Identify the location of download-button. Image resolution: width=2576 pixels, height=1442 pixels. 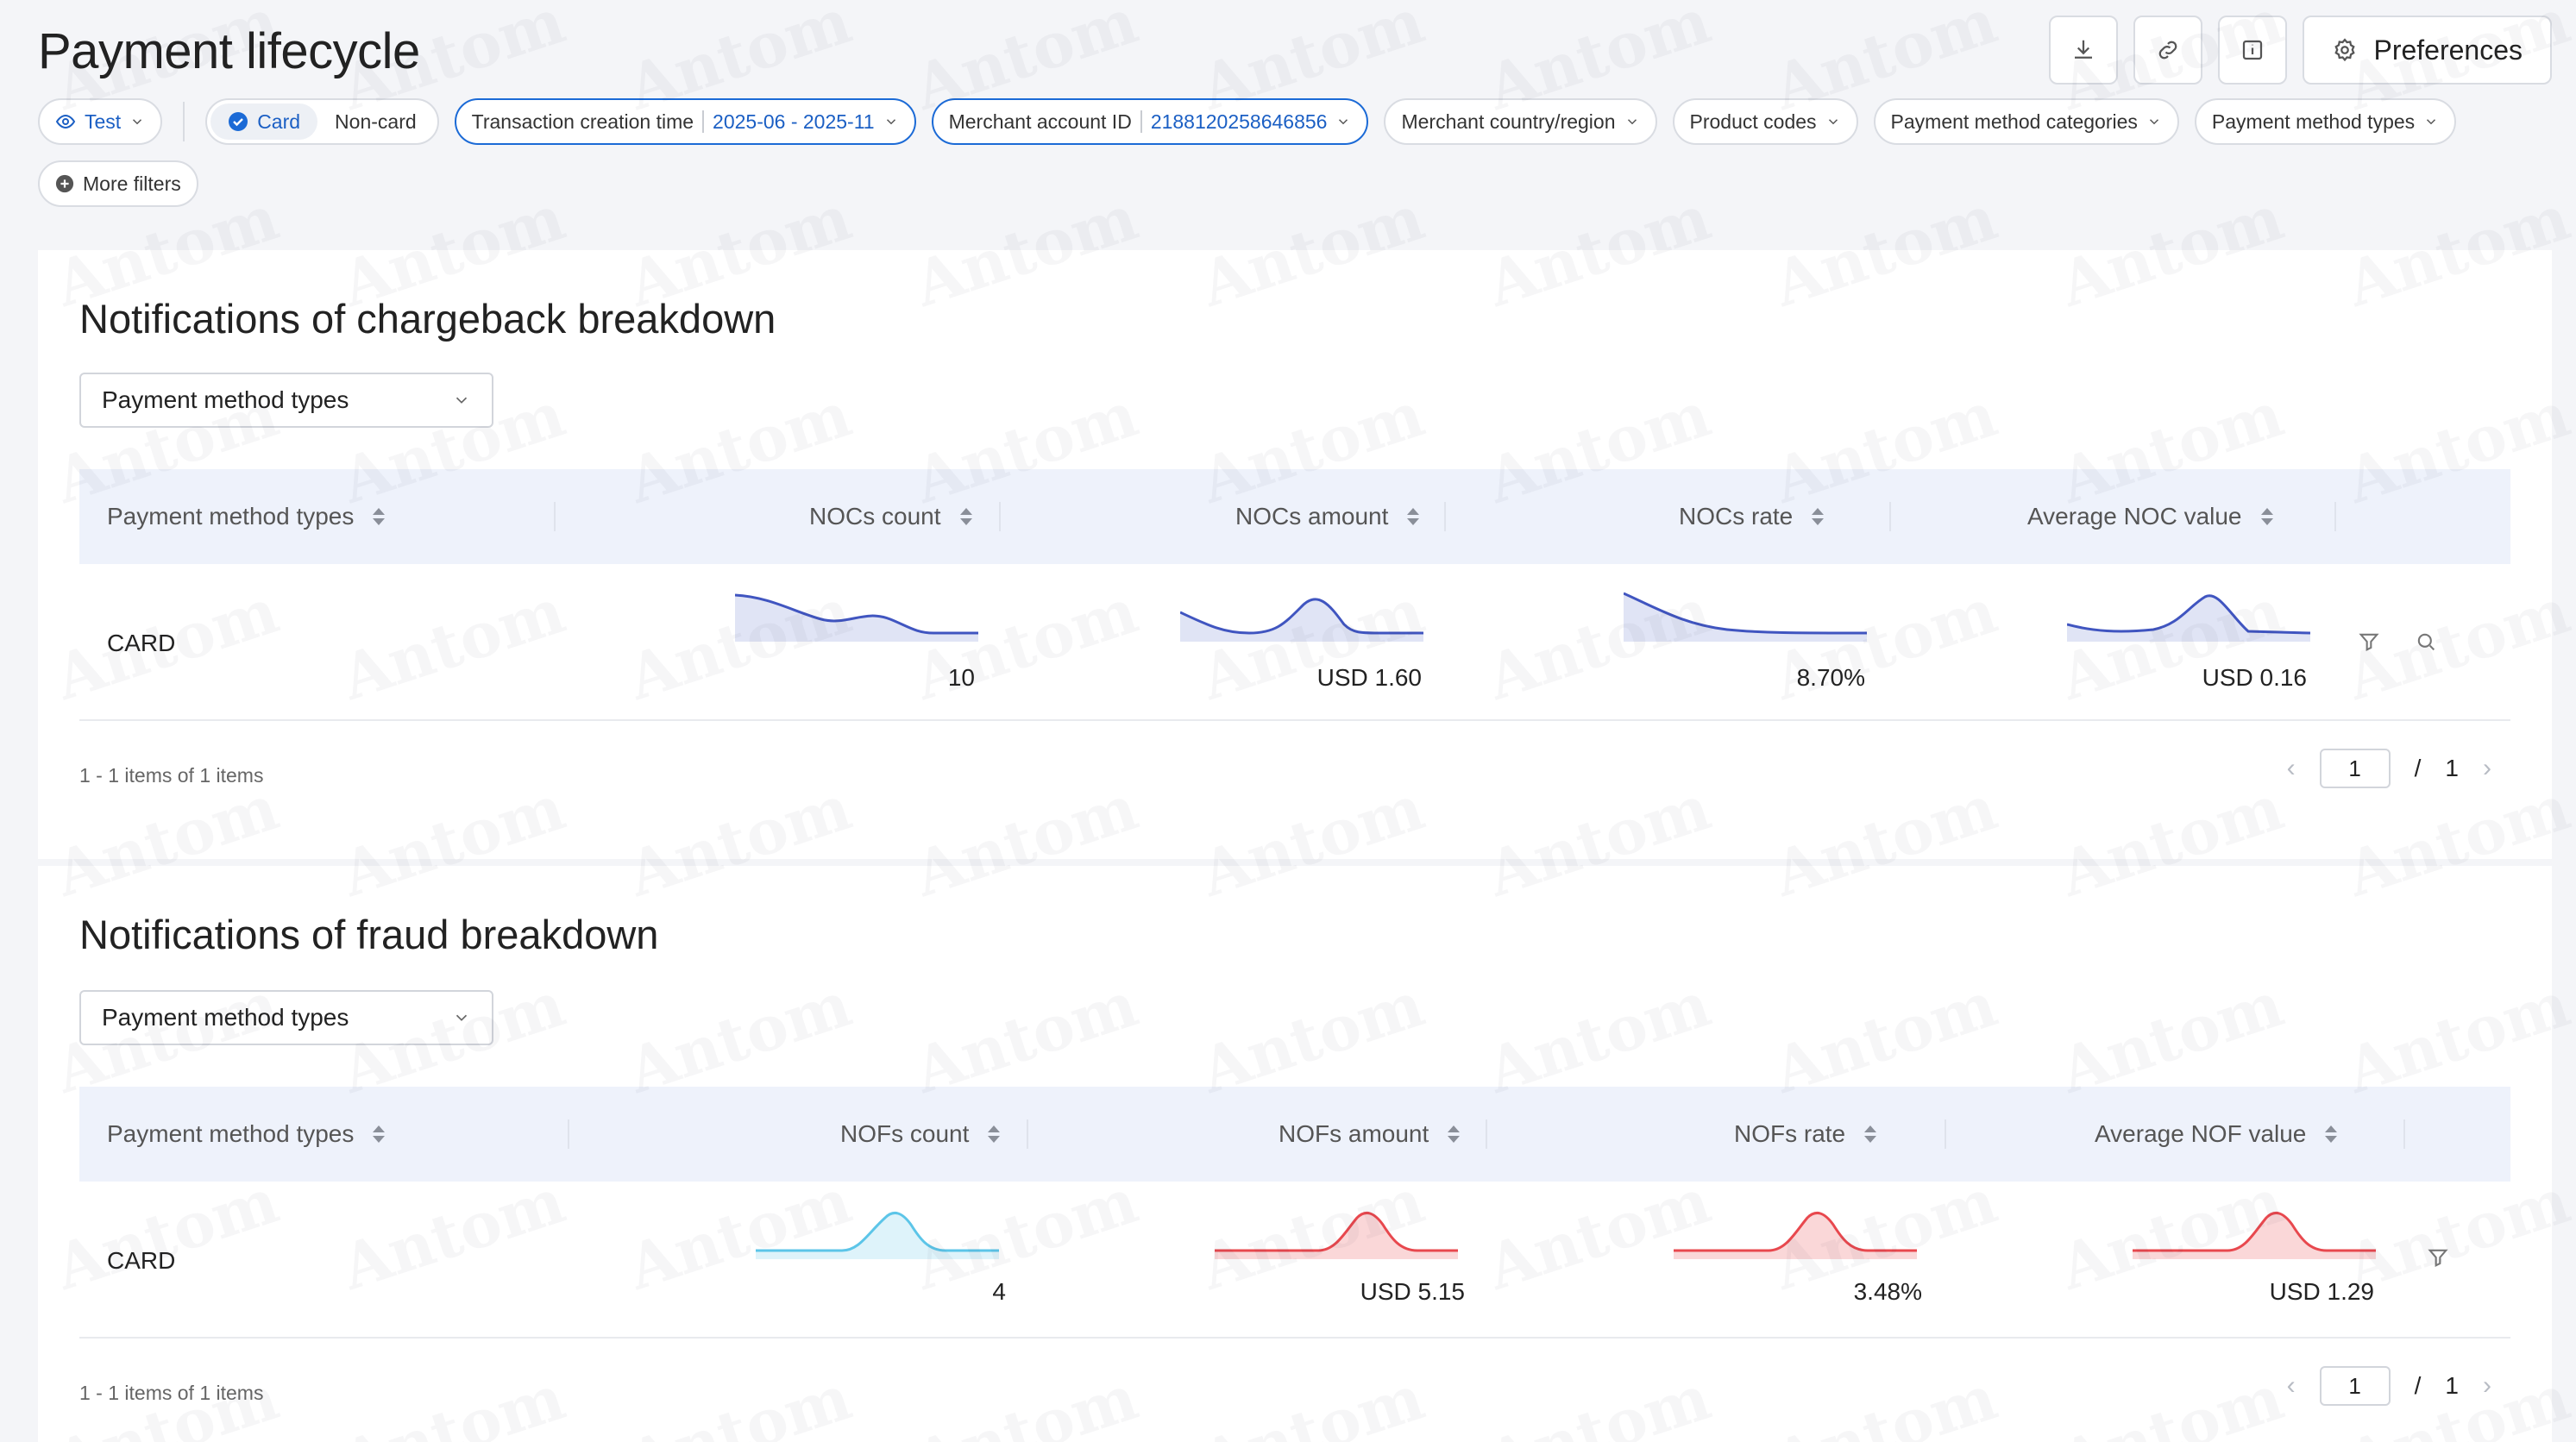
(2084, 50).